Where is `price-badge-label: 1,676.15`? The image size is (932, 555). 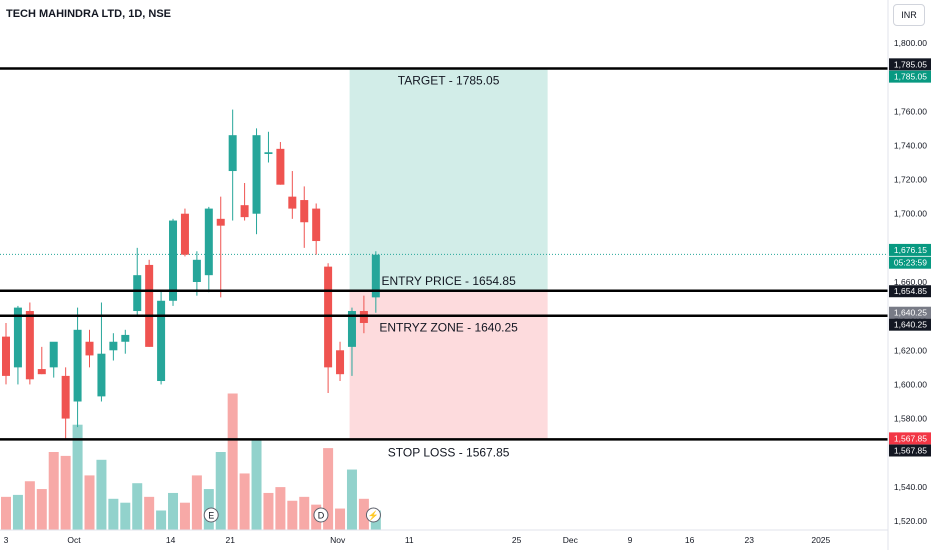 price-badge-label: 1,676.15 is located at coordinates (910, 250).